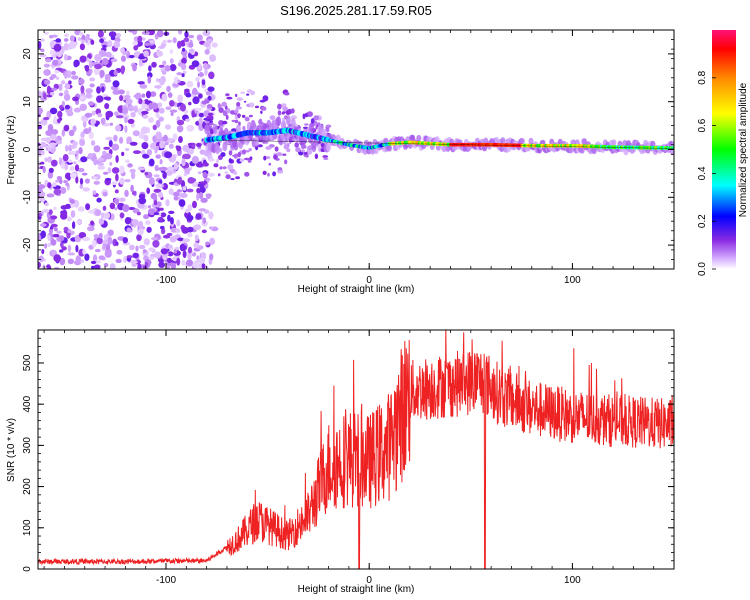 This screenshot has width=750, height=600. Describe the element at coordinates (356, 589) in the screenshot. I see `snr-x-label: Height of straight line (km)` at that location.